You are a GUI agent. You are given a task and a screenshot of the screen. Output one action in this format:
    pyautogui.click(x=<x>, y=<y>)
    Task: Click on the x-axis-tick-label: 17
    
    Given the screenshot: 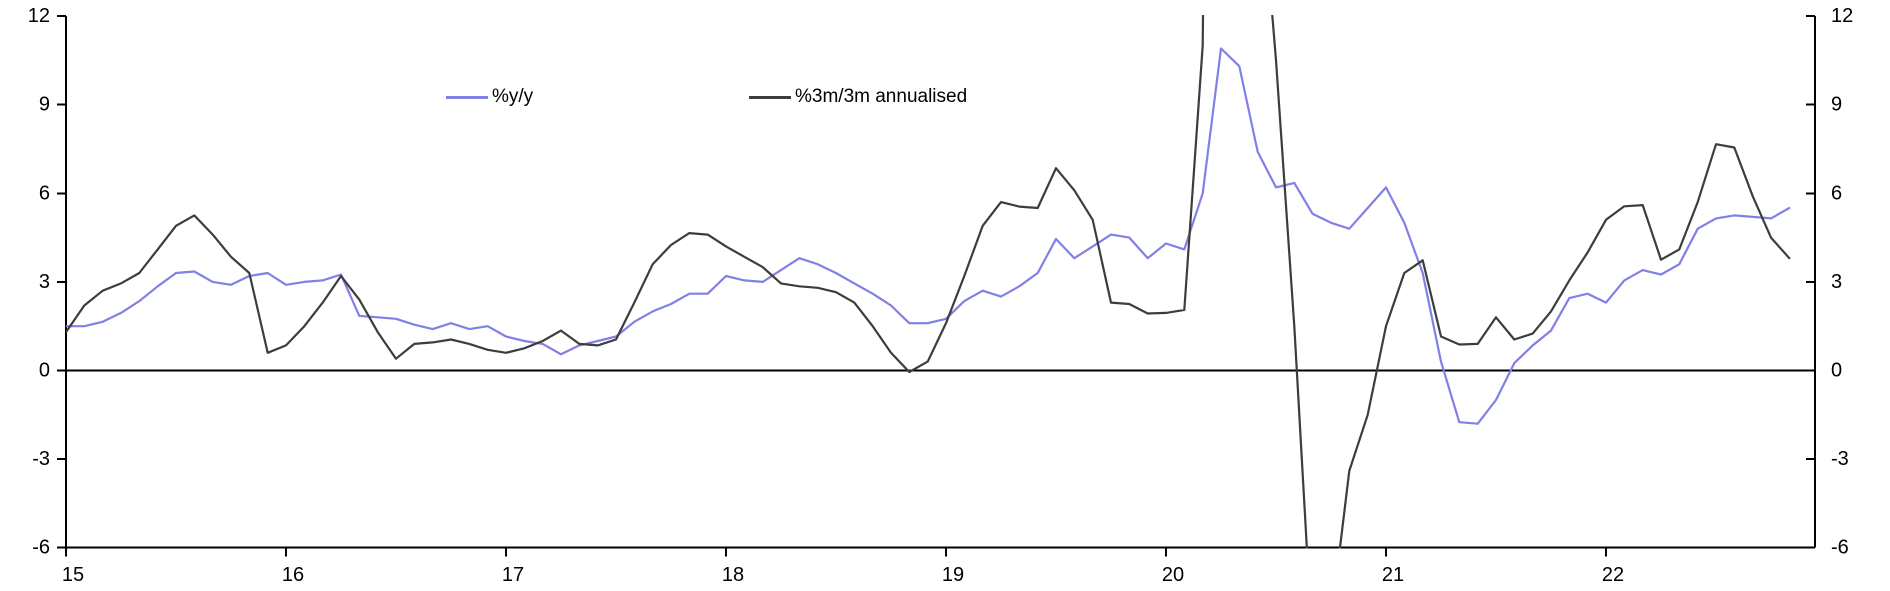 What is the action you would take?
    pyautogui.click(x=513, y=575)
    